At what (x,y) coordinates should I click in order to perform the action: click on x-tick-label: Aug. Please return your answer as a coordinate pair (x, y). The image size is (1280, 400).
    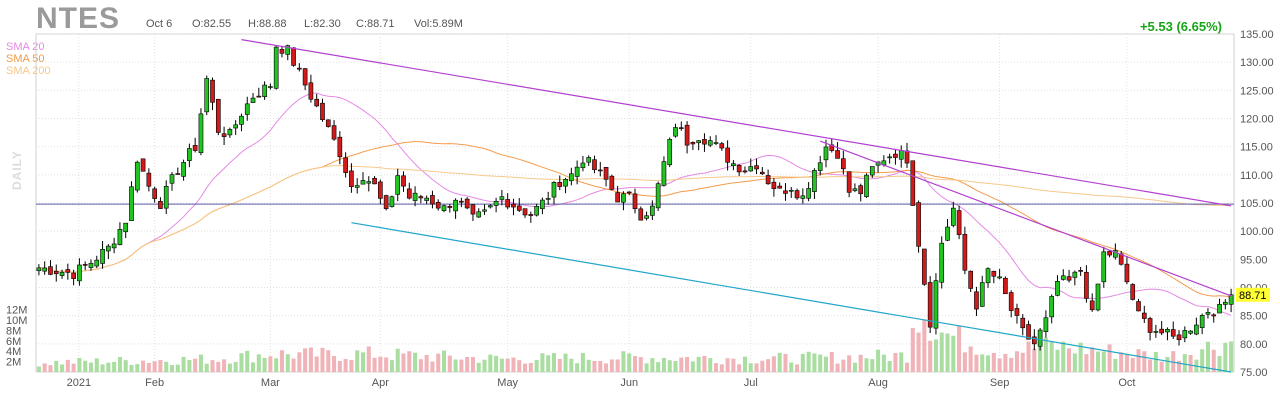
    Looking at the image, I should click on (878, 383).